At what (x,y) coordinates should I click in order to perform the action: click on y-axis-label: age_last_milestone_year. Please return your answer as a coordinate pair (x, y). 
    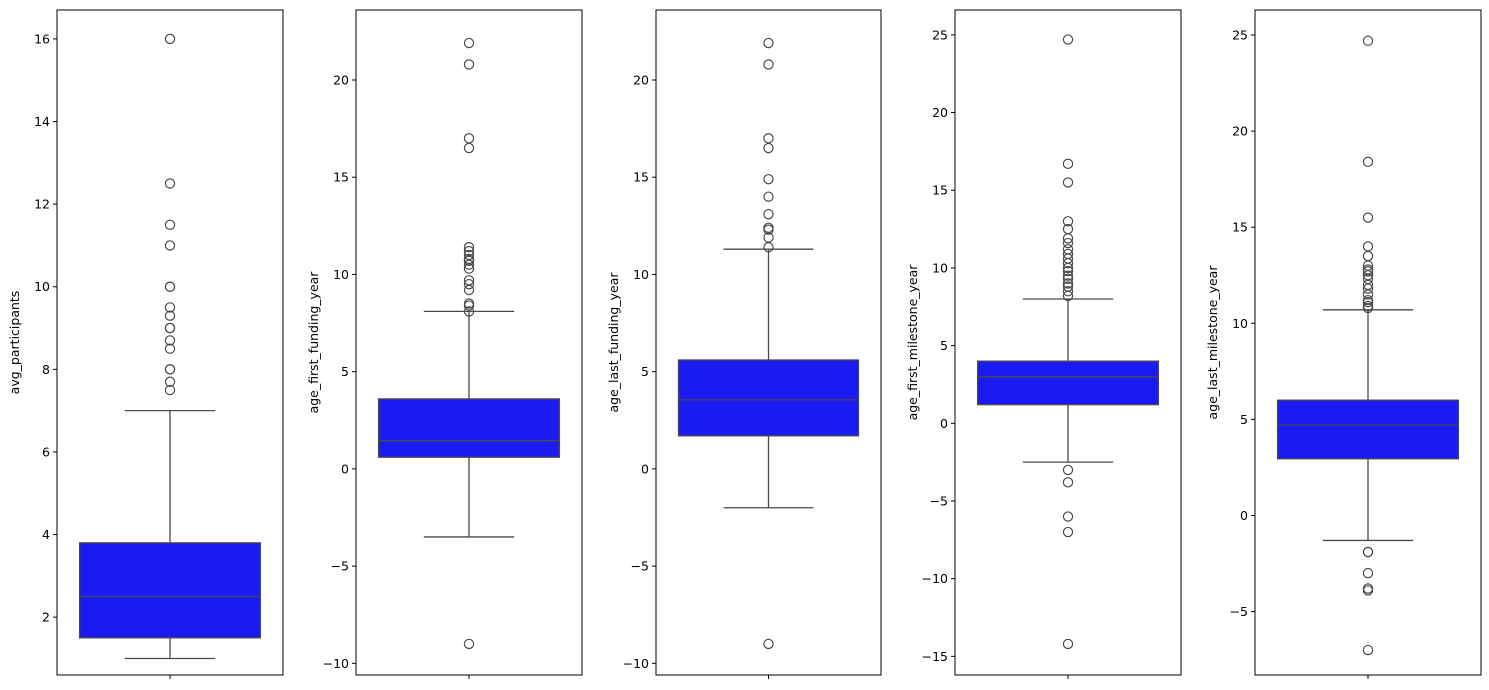
    Looking at the image, I should click on (1212, 342).